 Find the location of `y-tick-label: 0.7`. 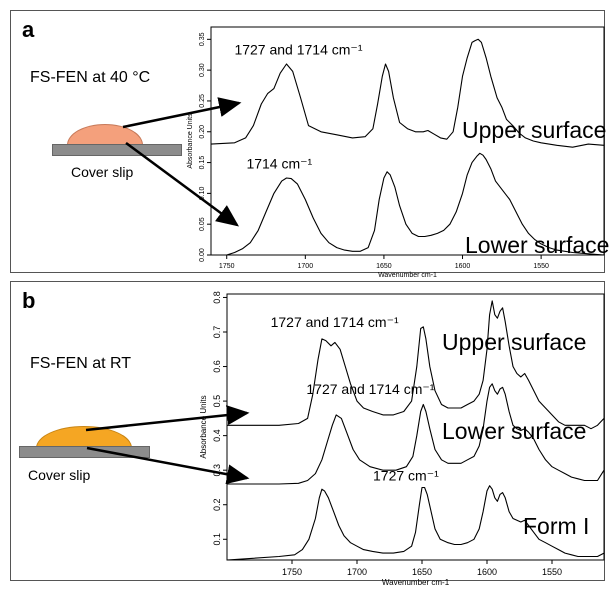

y-tick-label: 0.7 is located at coordinates (217, 332).